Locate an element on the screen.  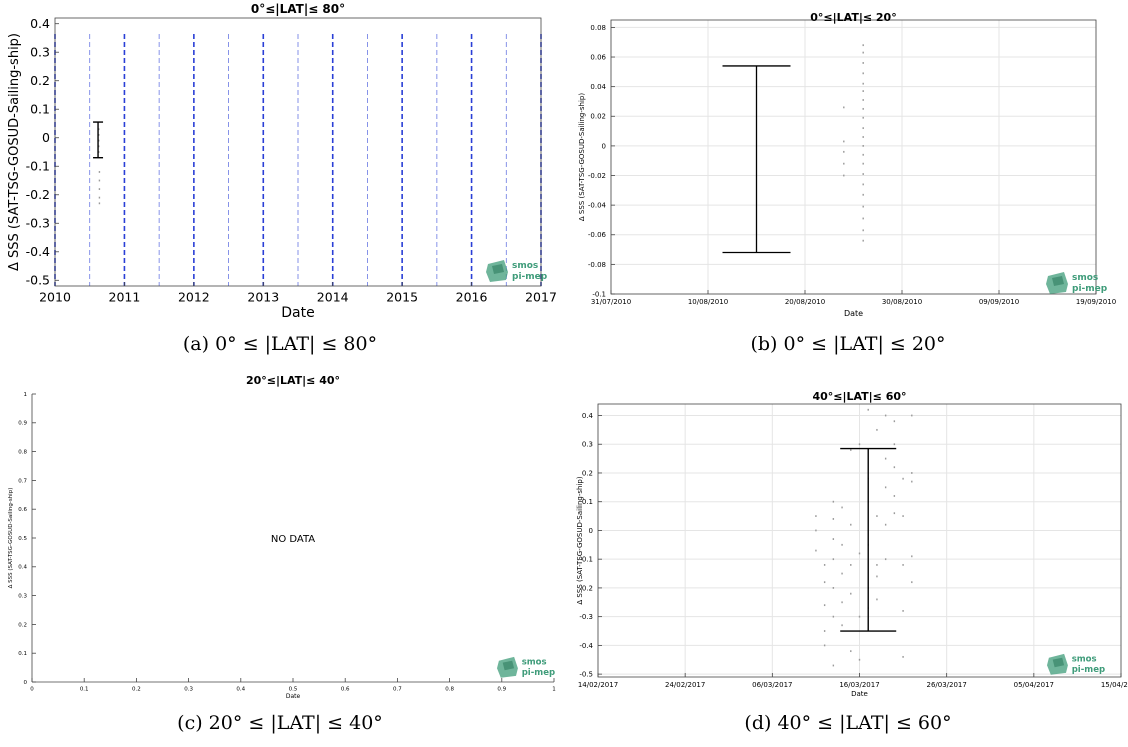
y-tick-label: 0.04 is located at coordinates (598, 87).